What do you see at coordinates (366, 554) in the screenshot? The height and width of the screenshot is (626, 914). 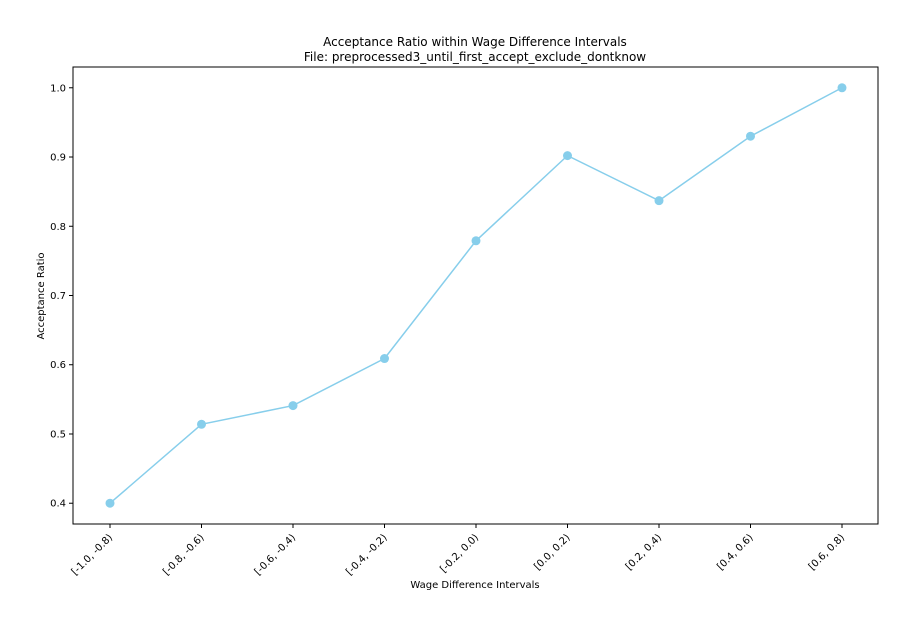 I see `x-tick-label: [-0.4, -0.2)` at bounding box center [366, 554].